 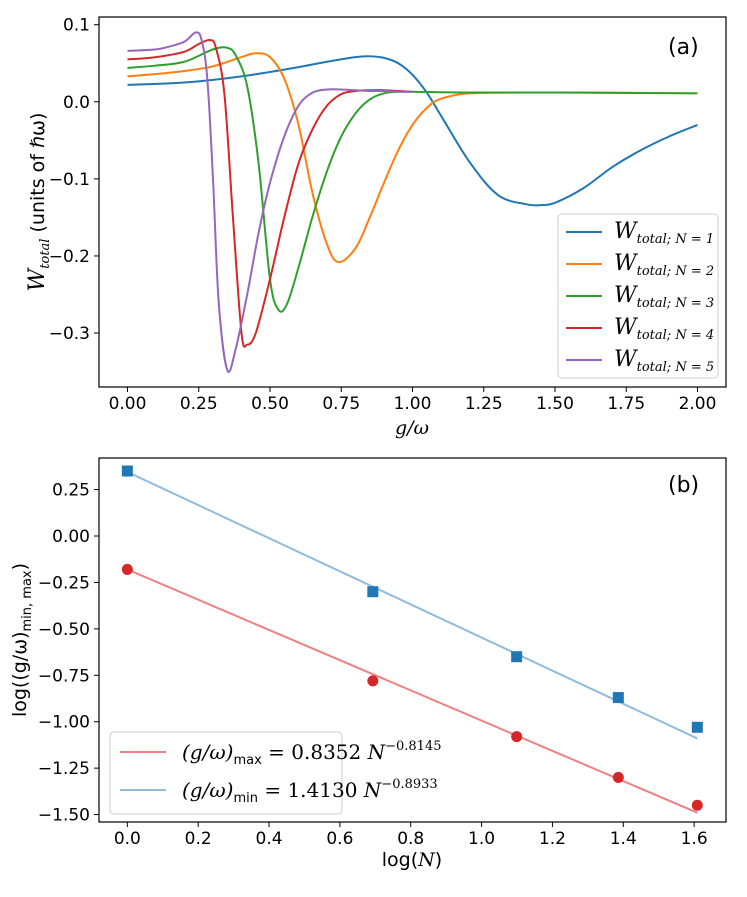 I want to click on plot-b-xlabel: log(N), so click(x=412, y=860).